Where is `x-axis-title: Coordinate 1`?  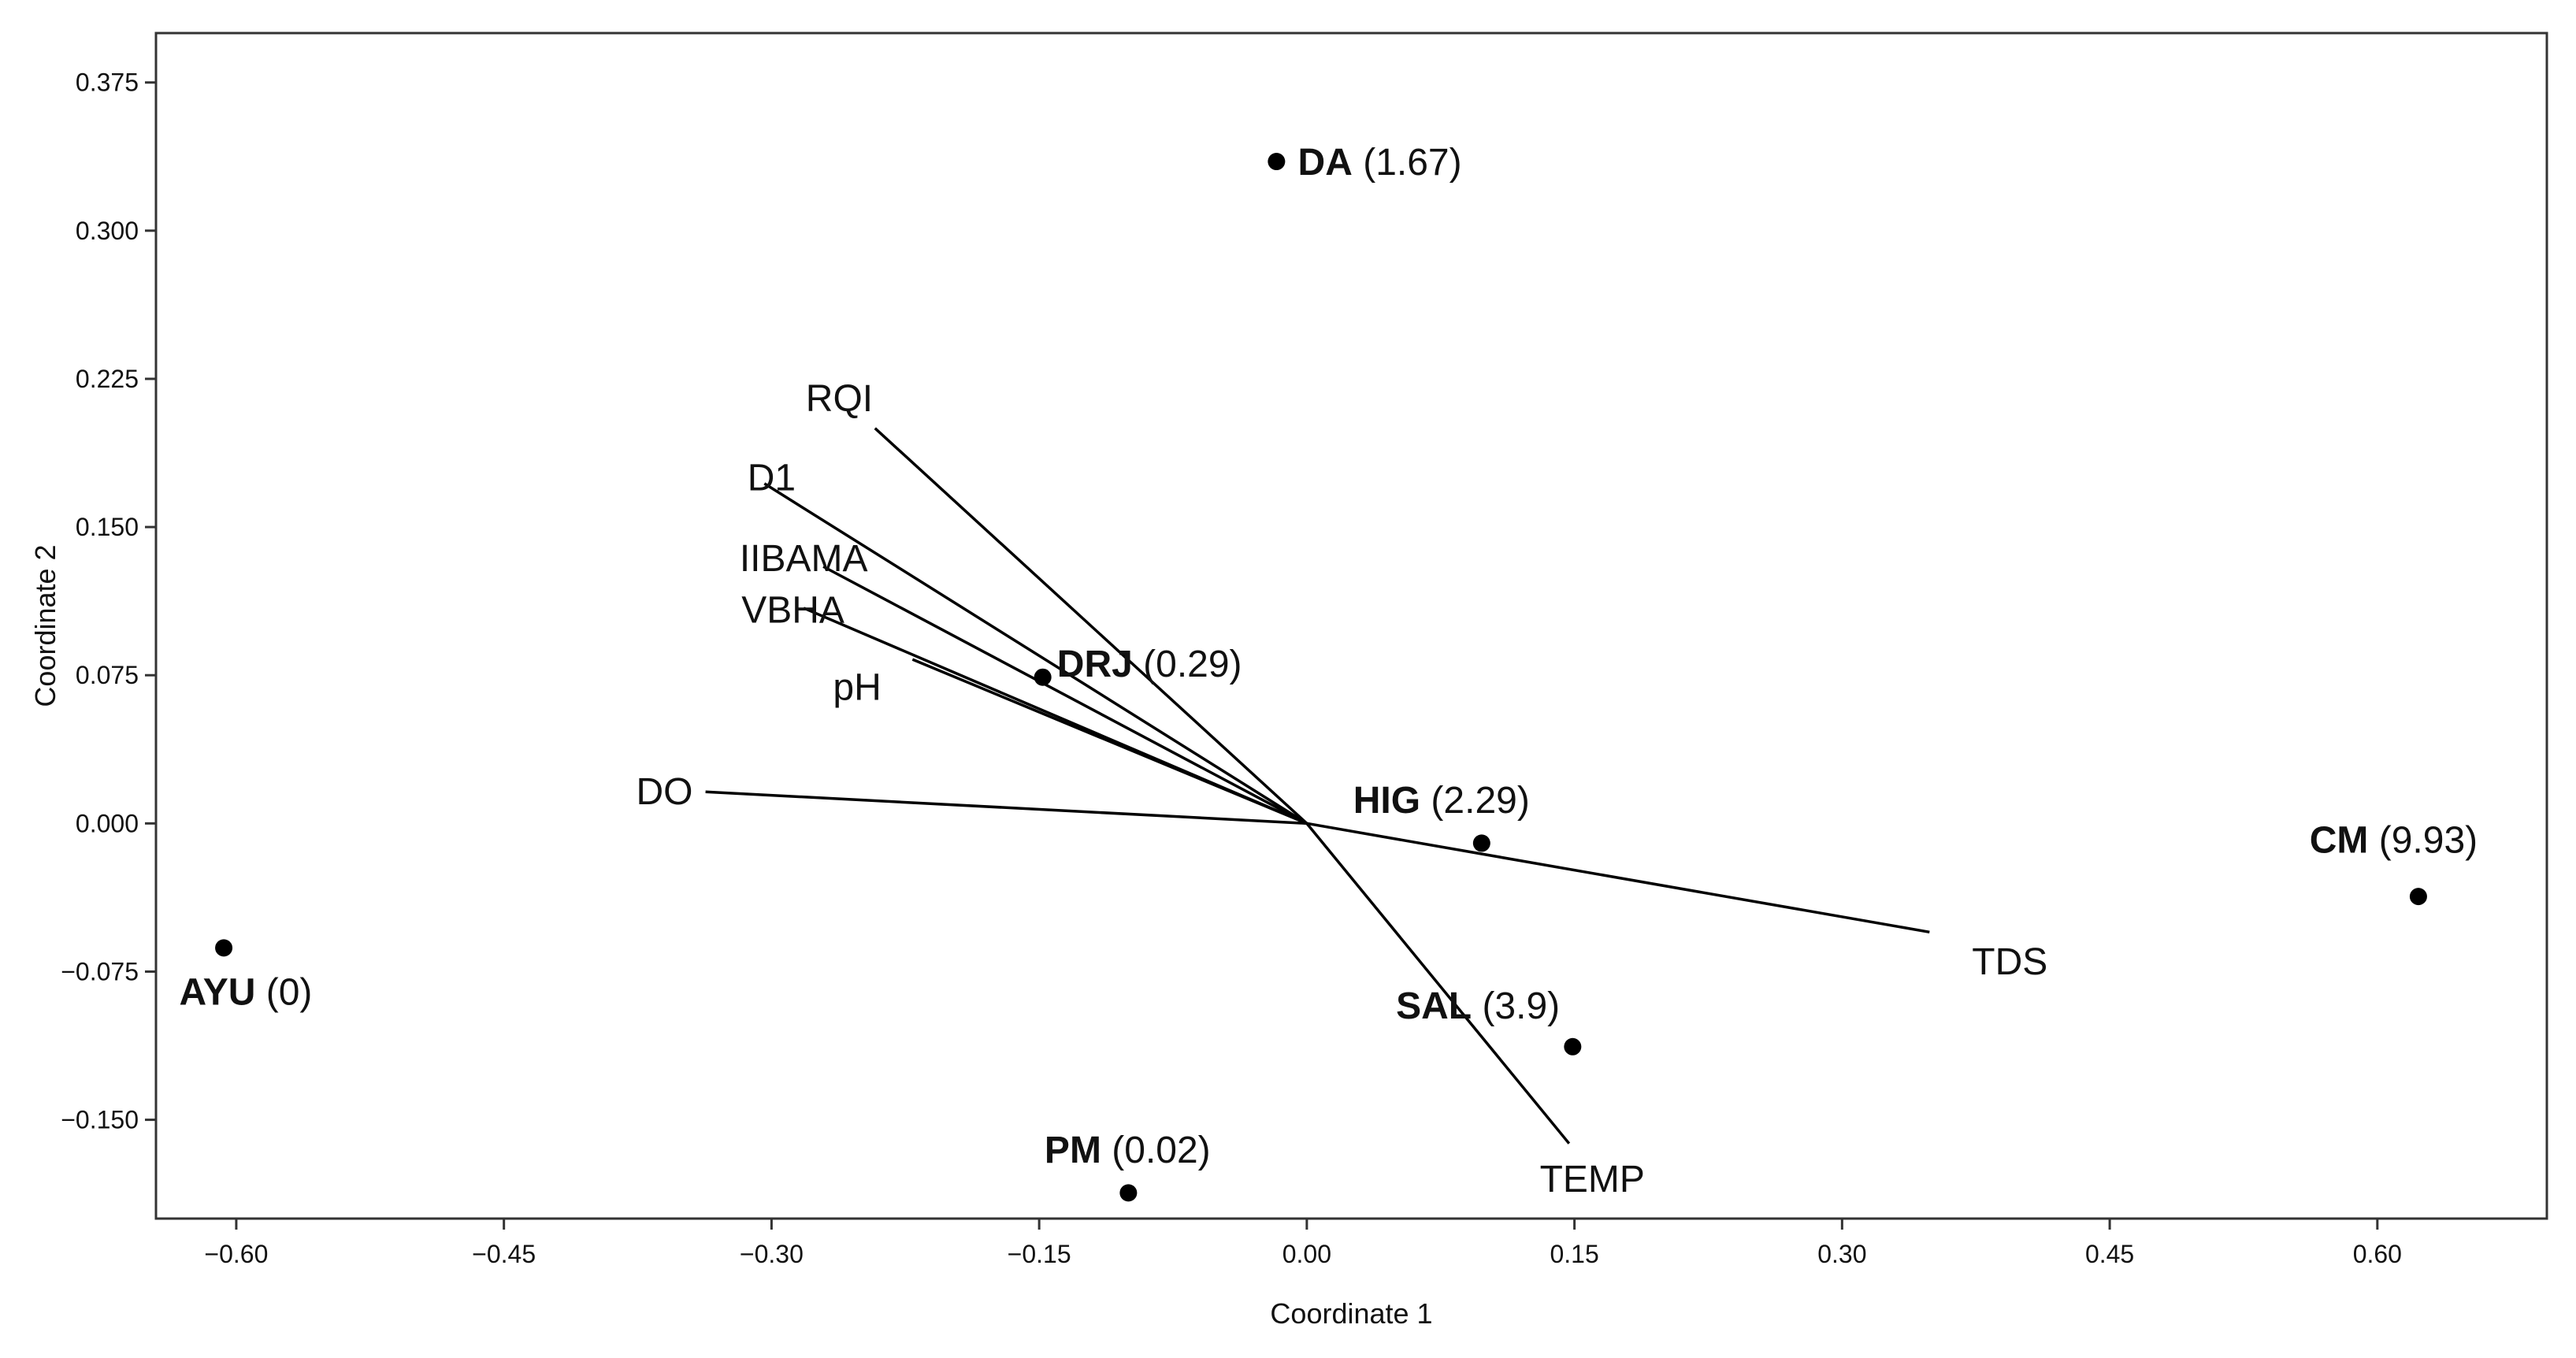
x-axis-title: Coordinate 1 is located at coordinates (1351, 1313).